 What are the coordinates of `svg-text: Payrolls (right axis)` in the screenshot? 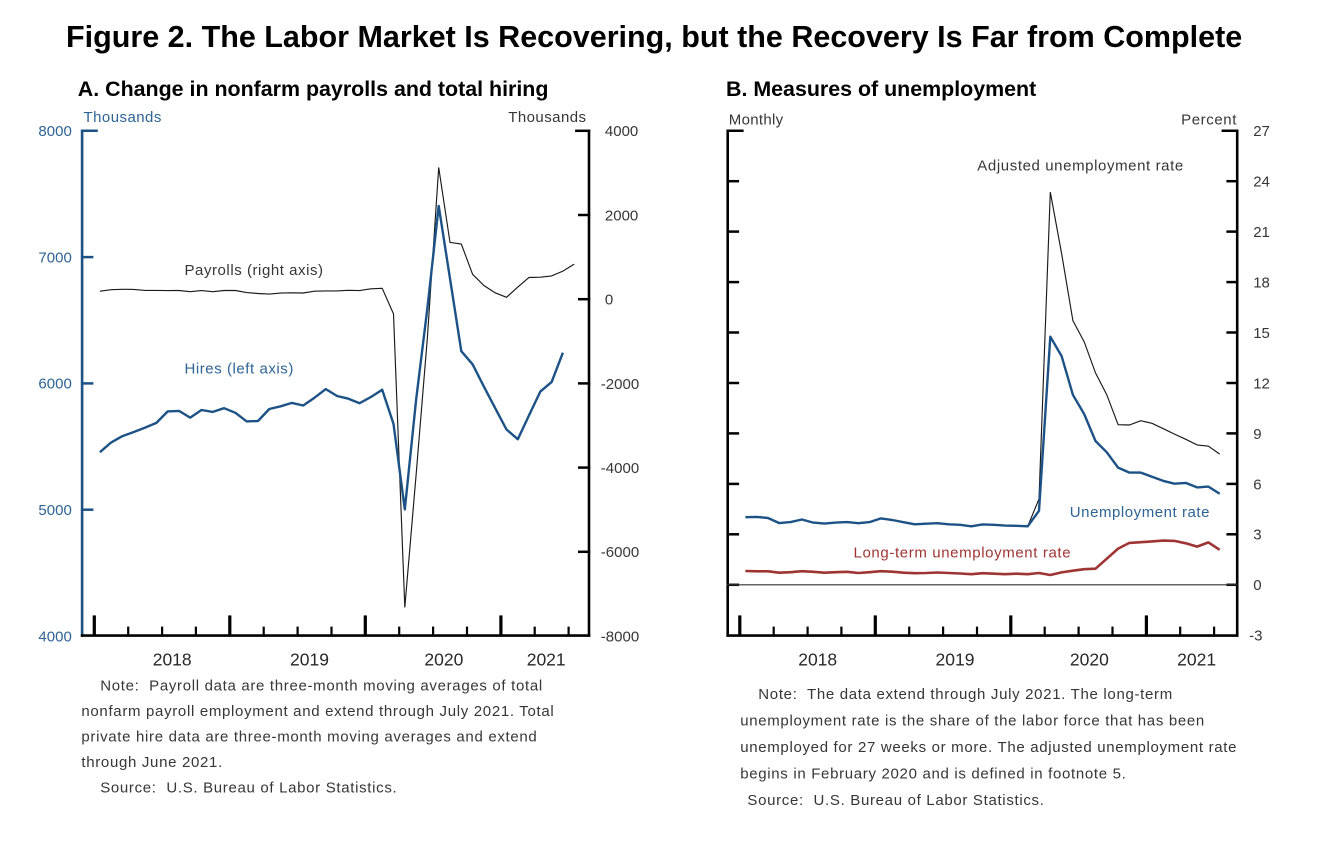 It's located at (254, 270).